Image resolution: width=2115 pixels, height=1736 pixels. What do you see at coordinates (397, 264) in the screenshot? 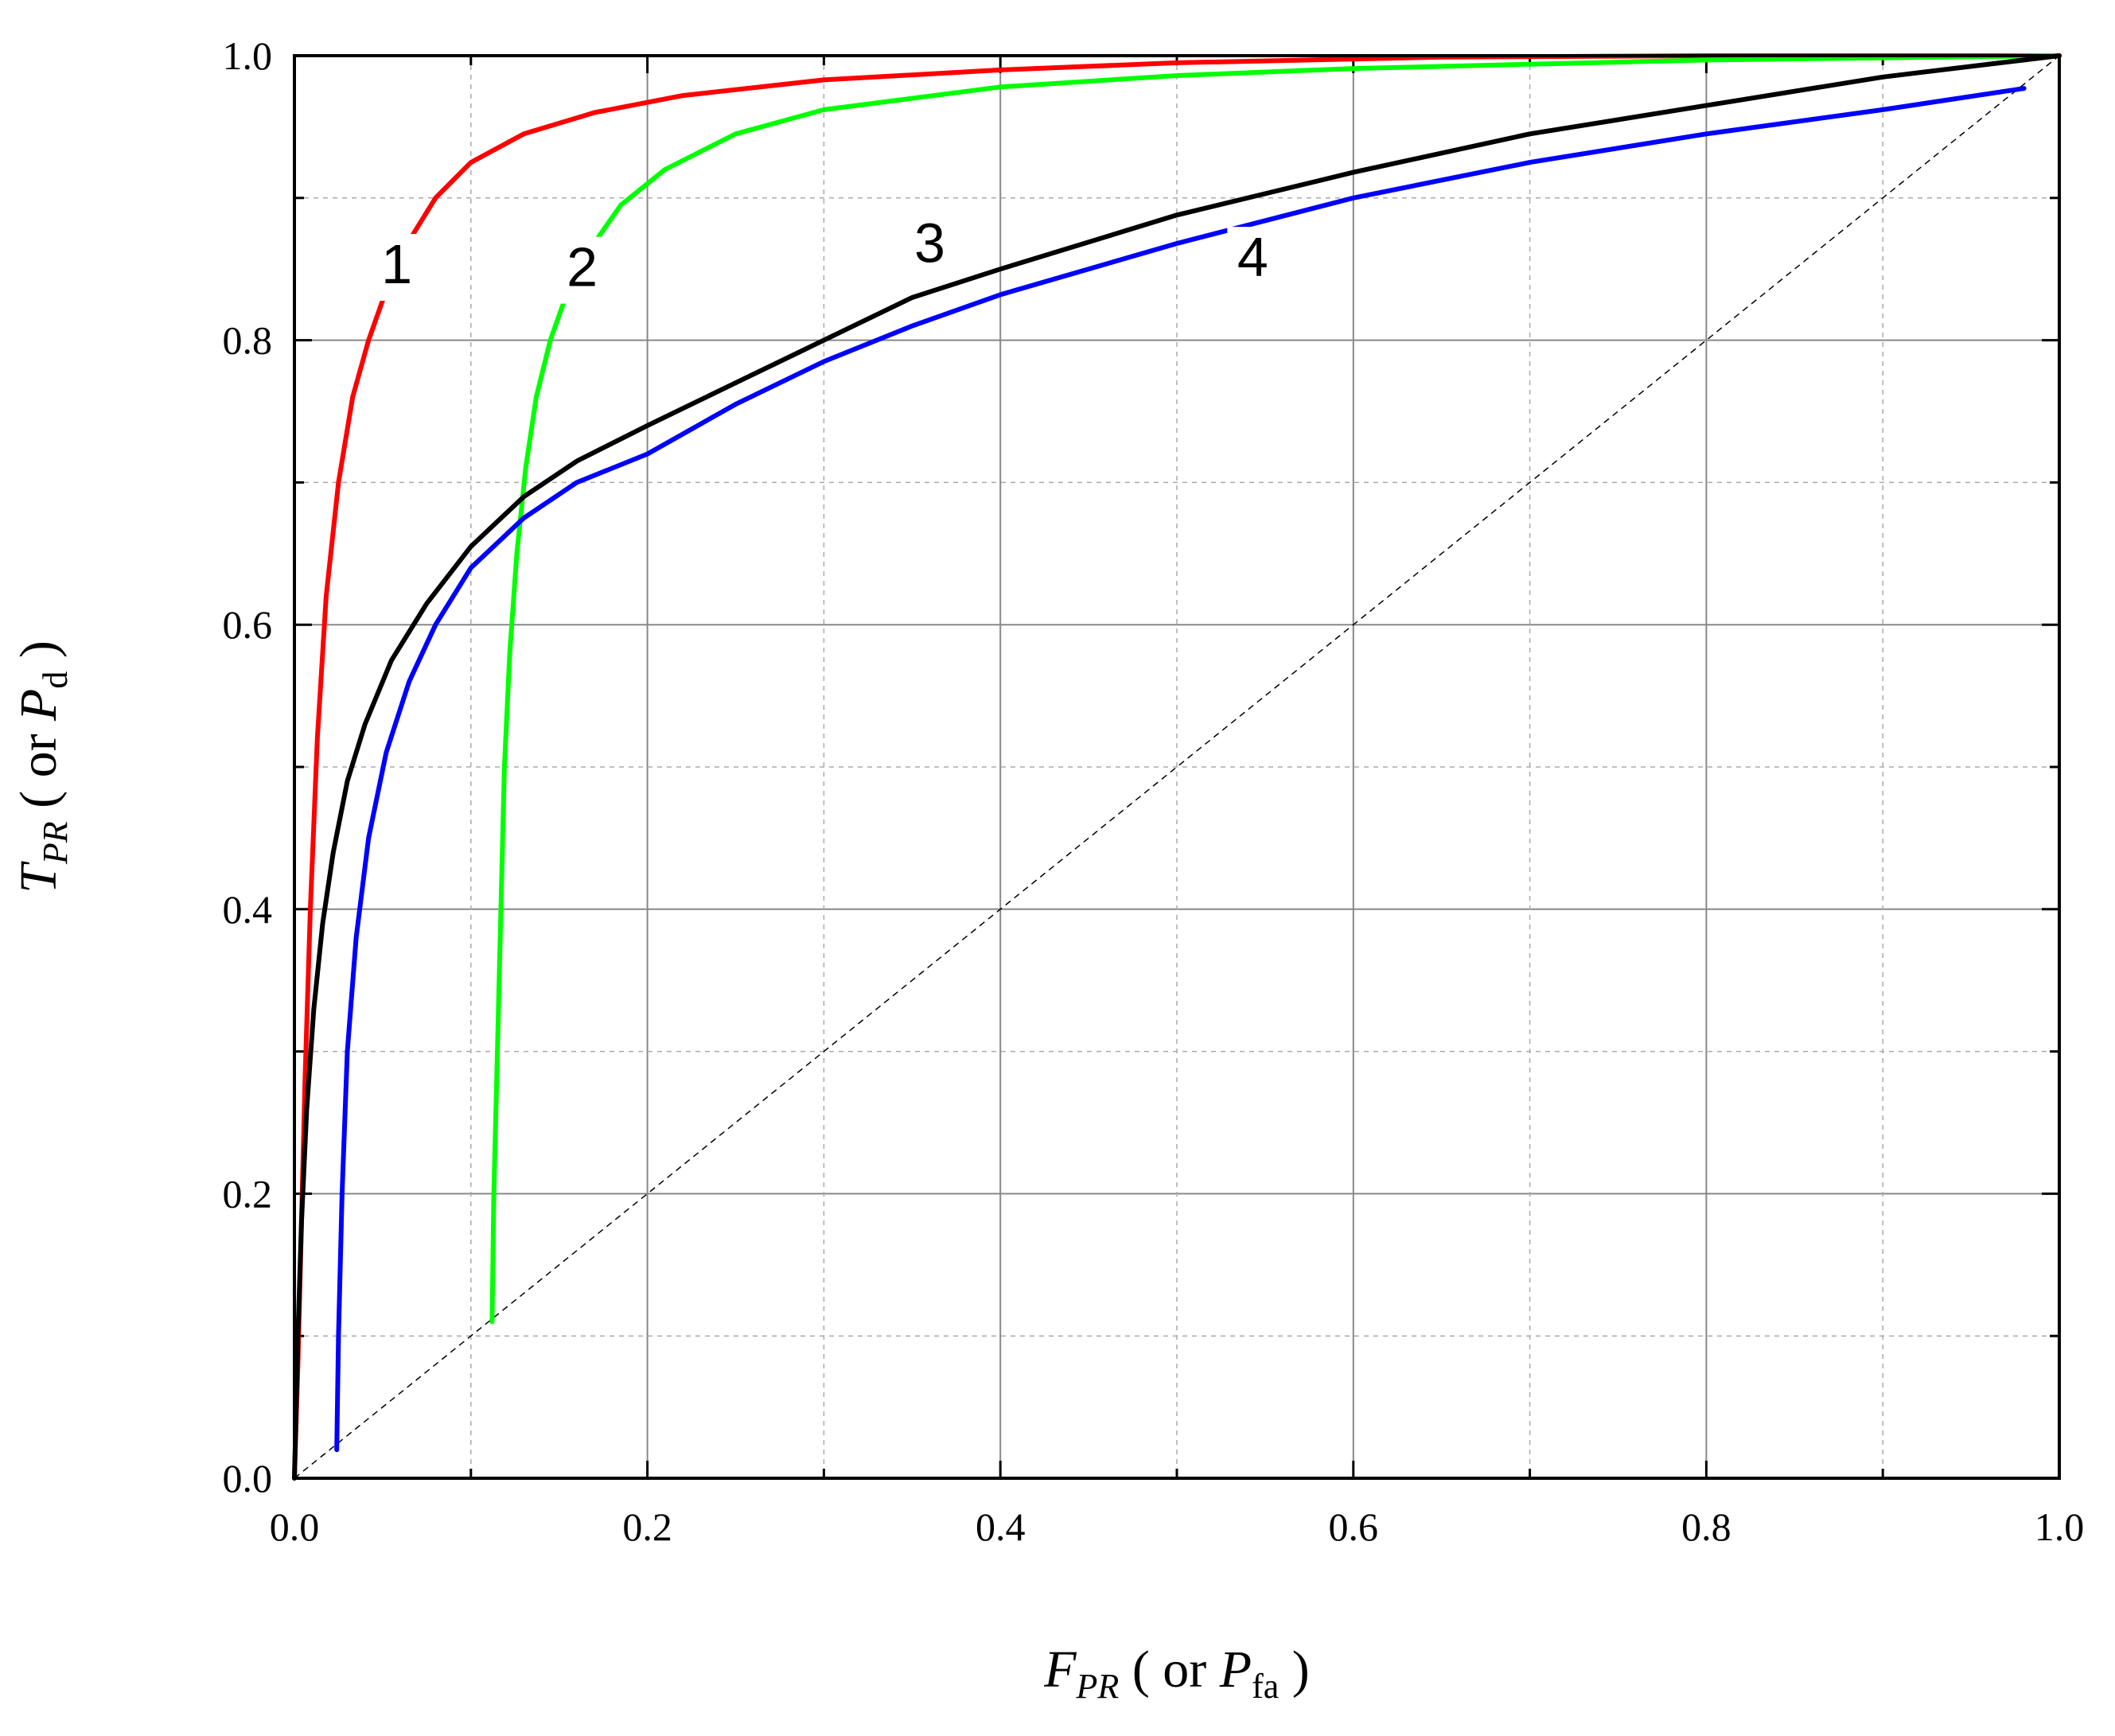
I see `curve-label-1: 1` at bounding box center [397, 264].